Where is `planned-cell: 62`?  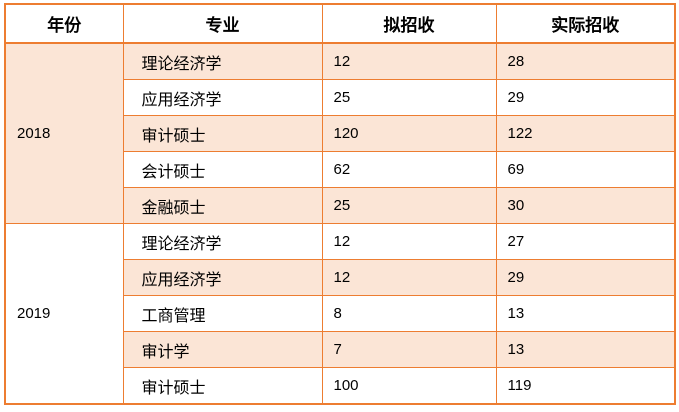
planned-cell: 62 is located at coordinates (409, 169).